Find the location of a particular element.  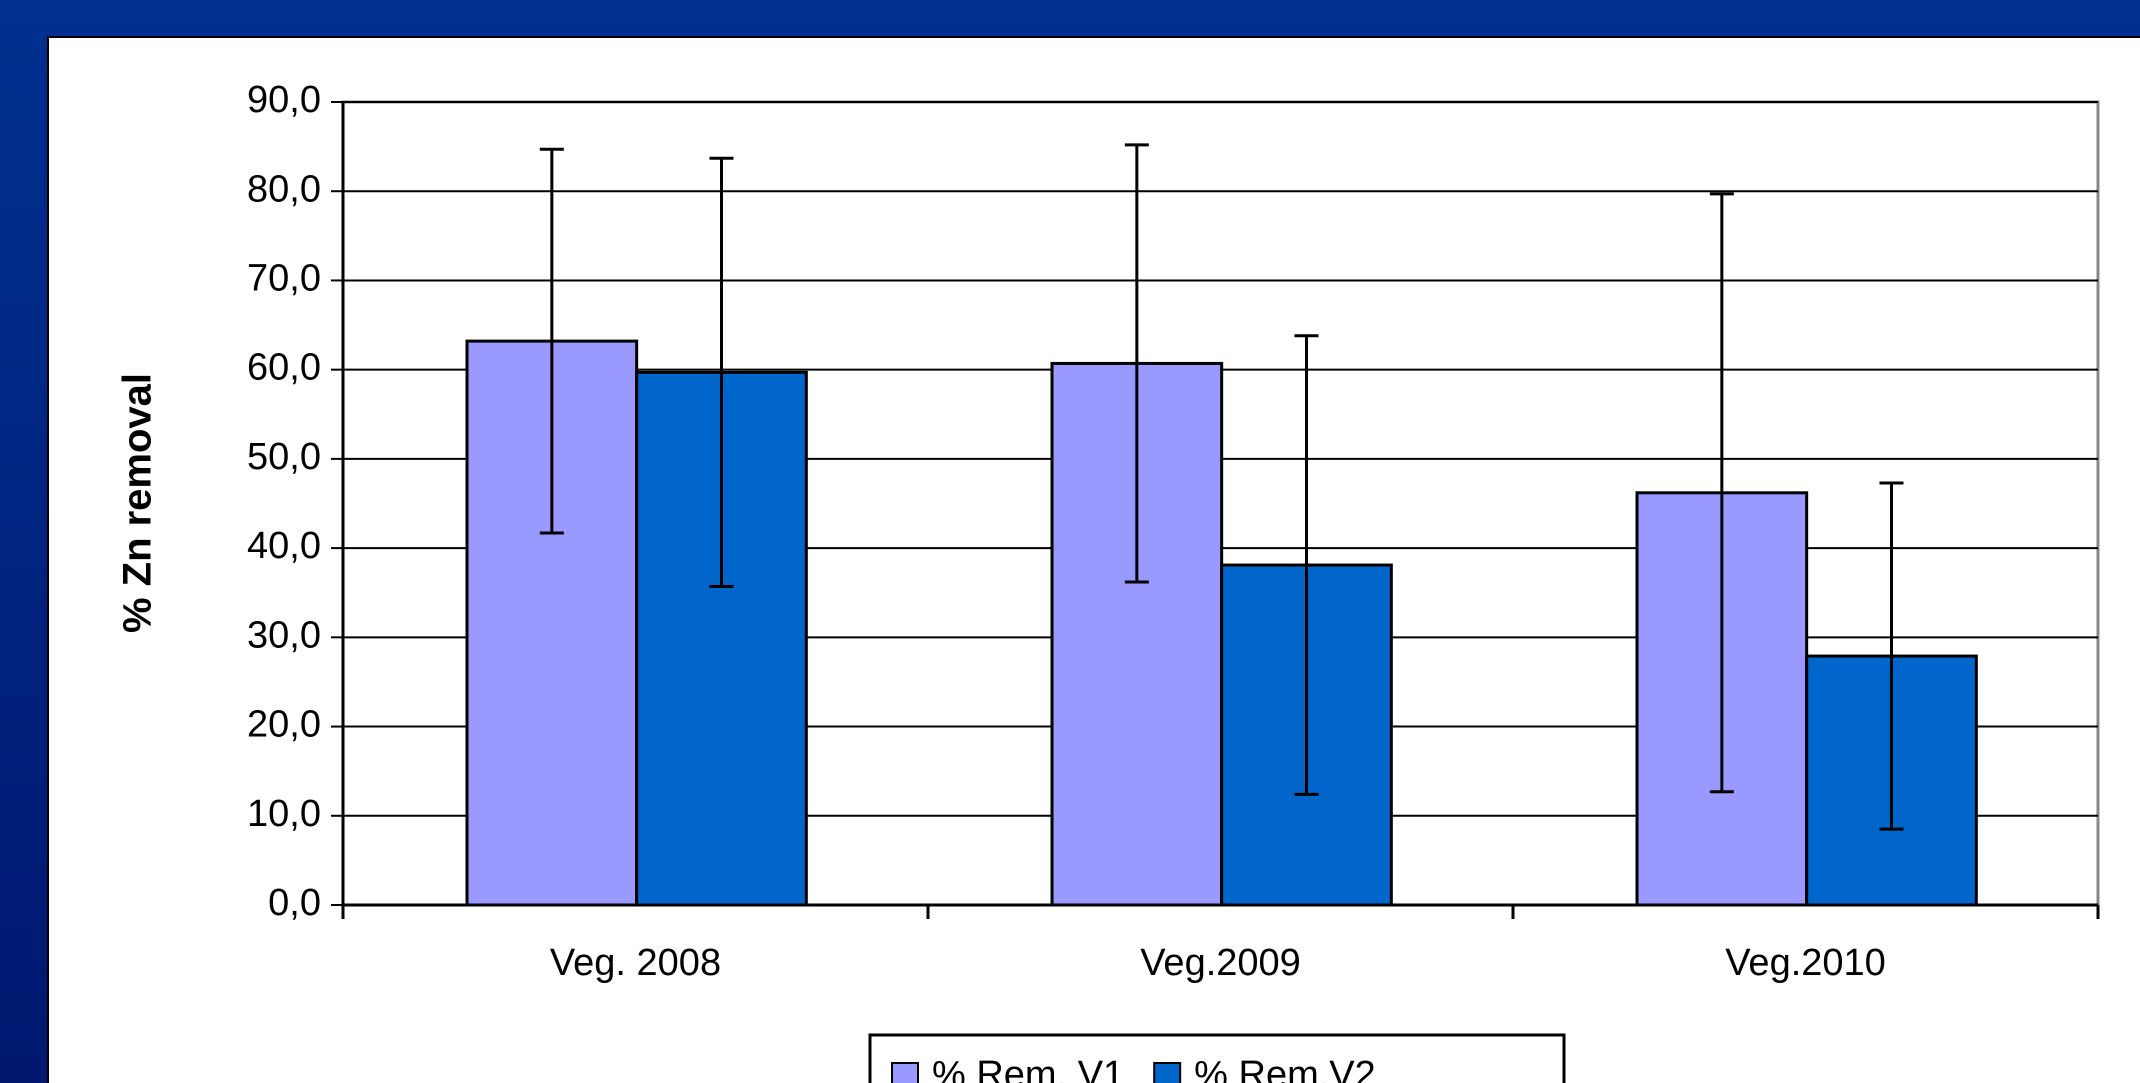

x-tick-label: Veg.2009 is located at coordinates (1220, 963).